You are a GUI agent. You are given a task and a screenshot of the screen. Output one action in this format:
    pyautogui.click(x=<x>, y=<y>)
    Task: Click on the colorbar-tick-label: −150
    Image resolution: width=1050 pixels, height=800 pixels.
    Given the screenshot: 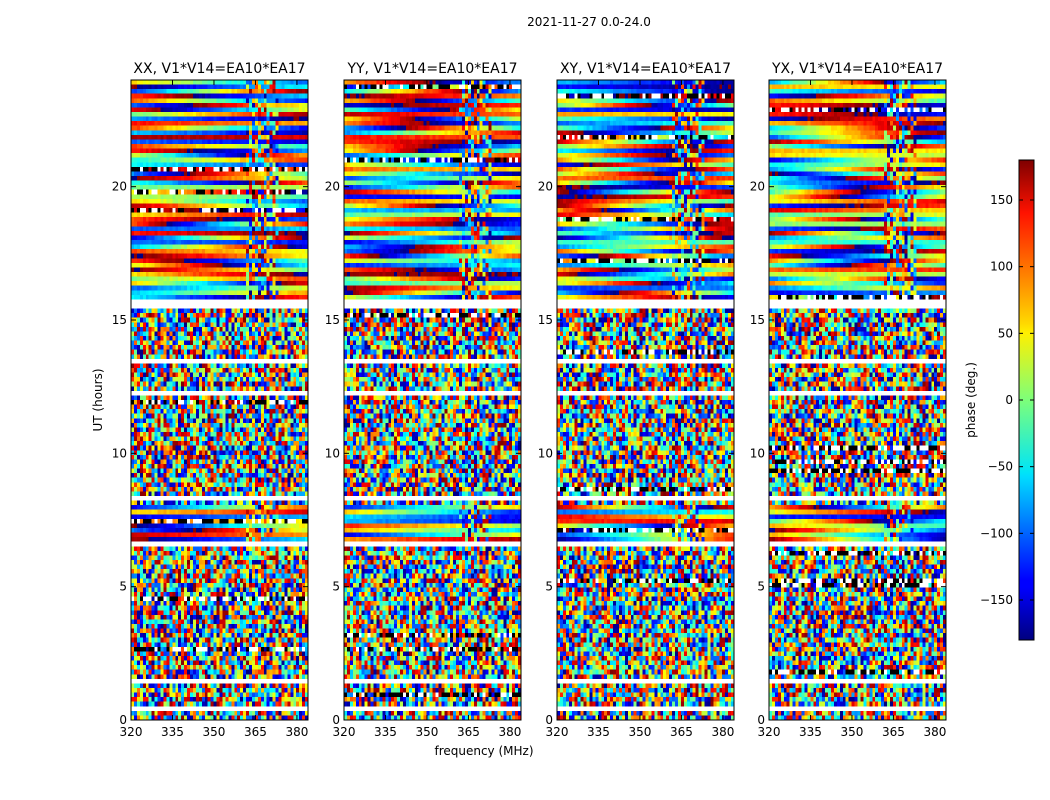 What is the action you would take?
    pyautogui.click(x=996, y=600)
    